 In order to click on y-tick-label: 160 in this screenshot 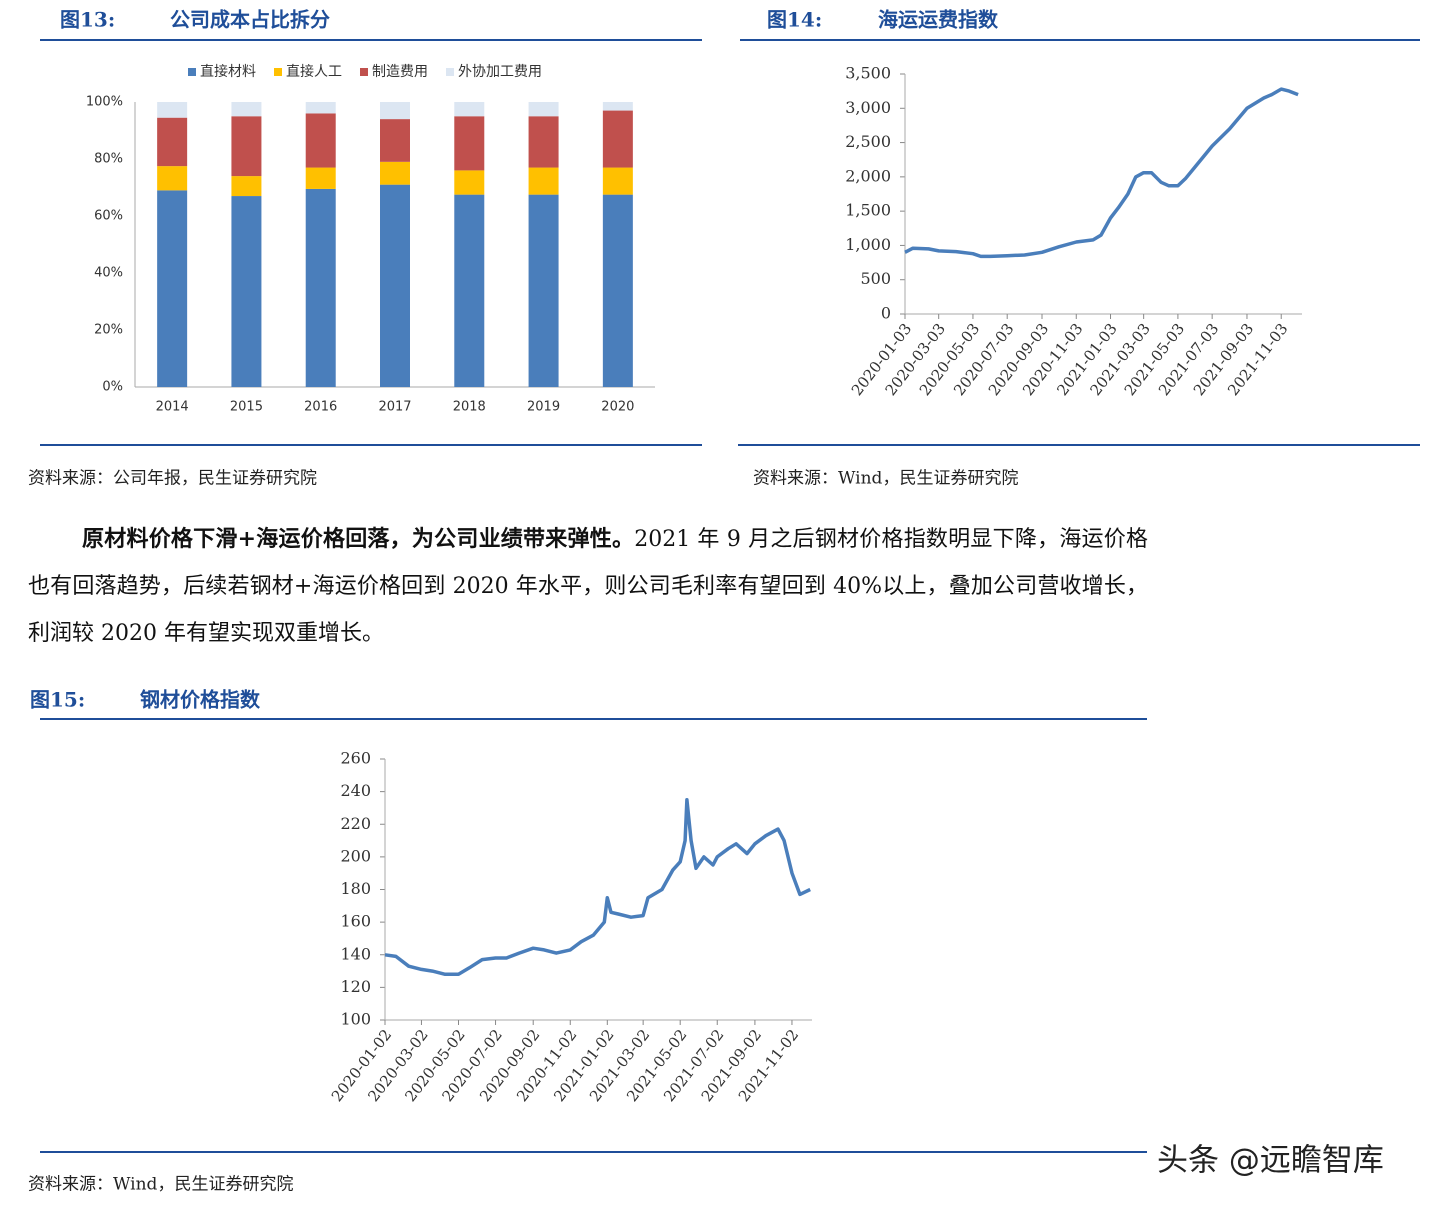, I will do `click(355, 921)`.